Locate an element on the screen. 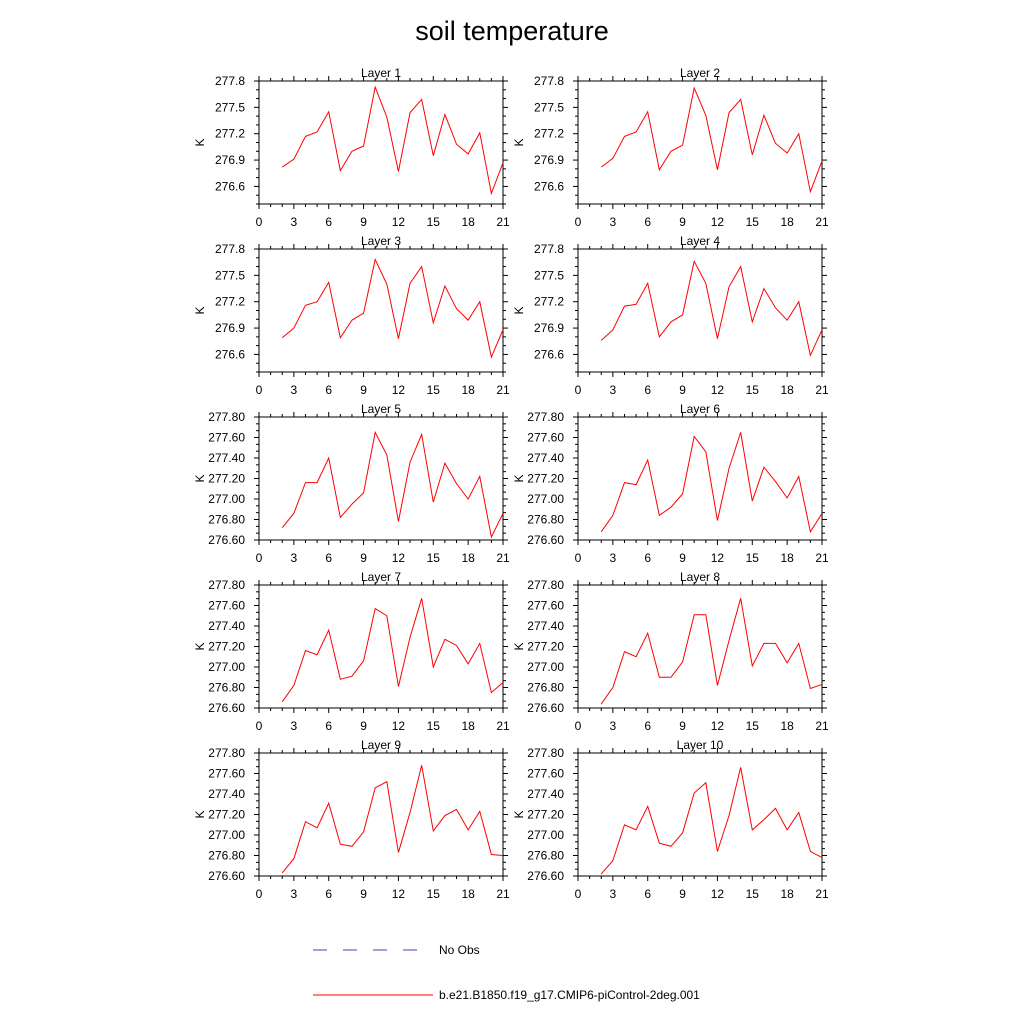 The height and width of the screenshot is (1029, 1024). chart-2-series-1-line is located at coordinates (711, 140).